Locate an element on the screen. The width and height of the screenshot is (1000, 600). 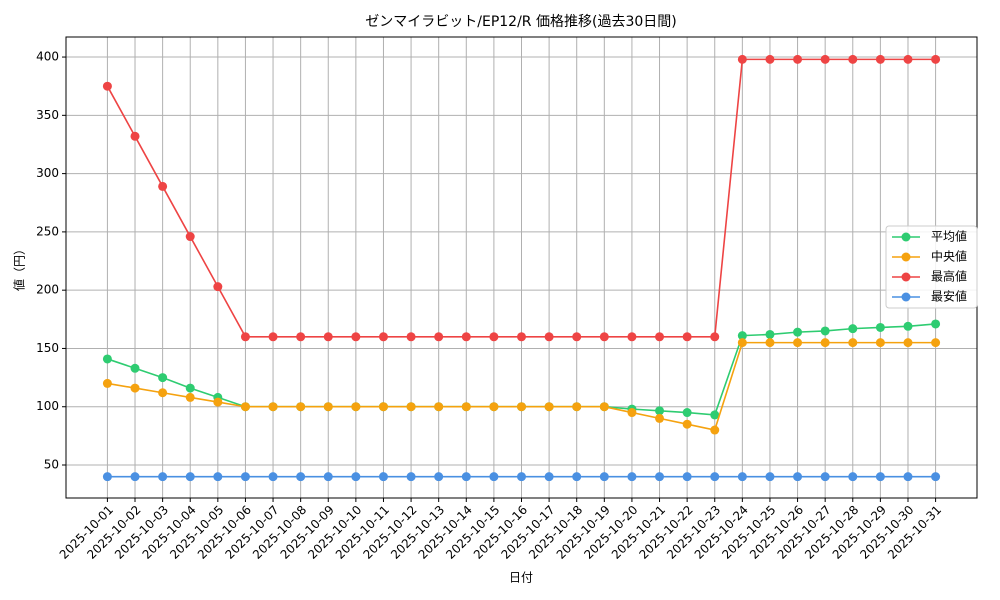
y-axis-label: 値（円） is located at coordinates (19, 267).